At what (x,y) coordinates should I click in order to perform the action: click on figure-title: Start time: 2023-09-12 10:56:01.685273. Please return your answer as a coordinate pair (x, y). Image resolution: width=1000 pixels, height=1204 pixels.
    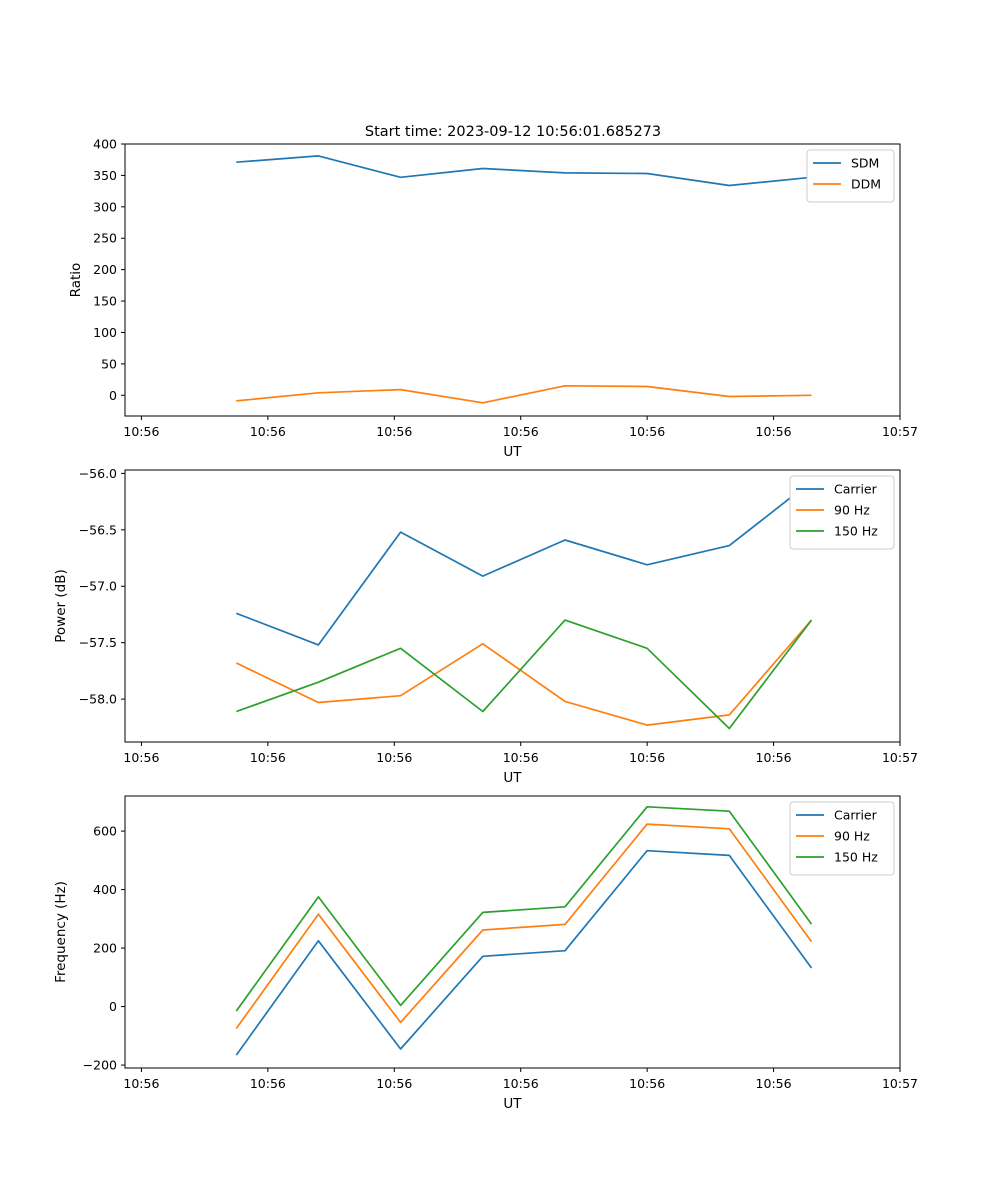
    Looking at the image, I should click on (513, 132).